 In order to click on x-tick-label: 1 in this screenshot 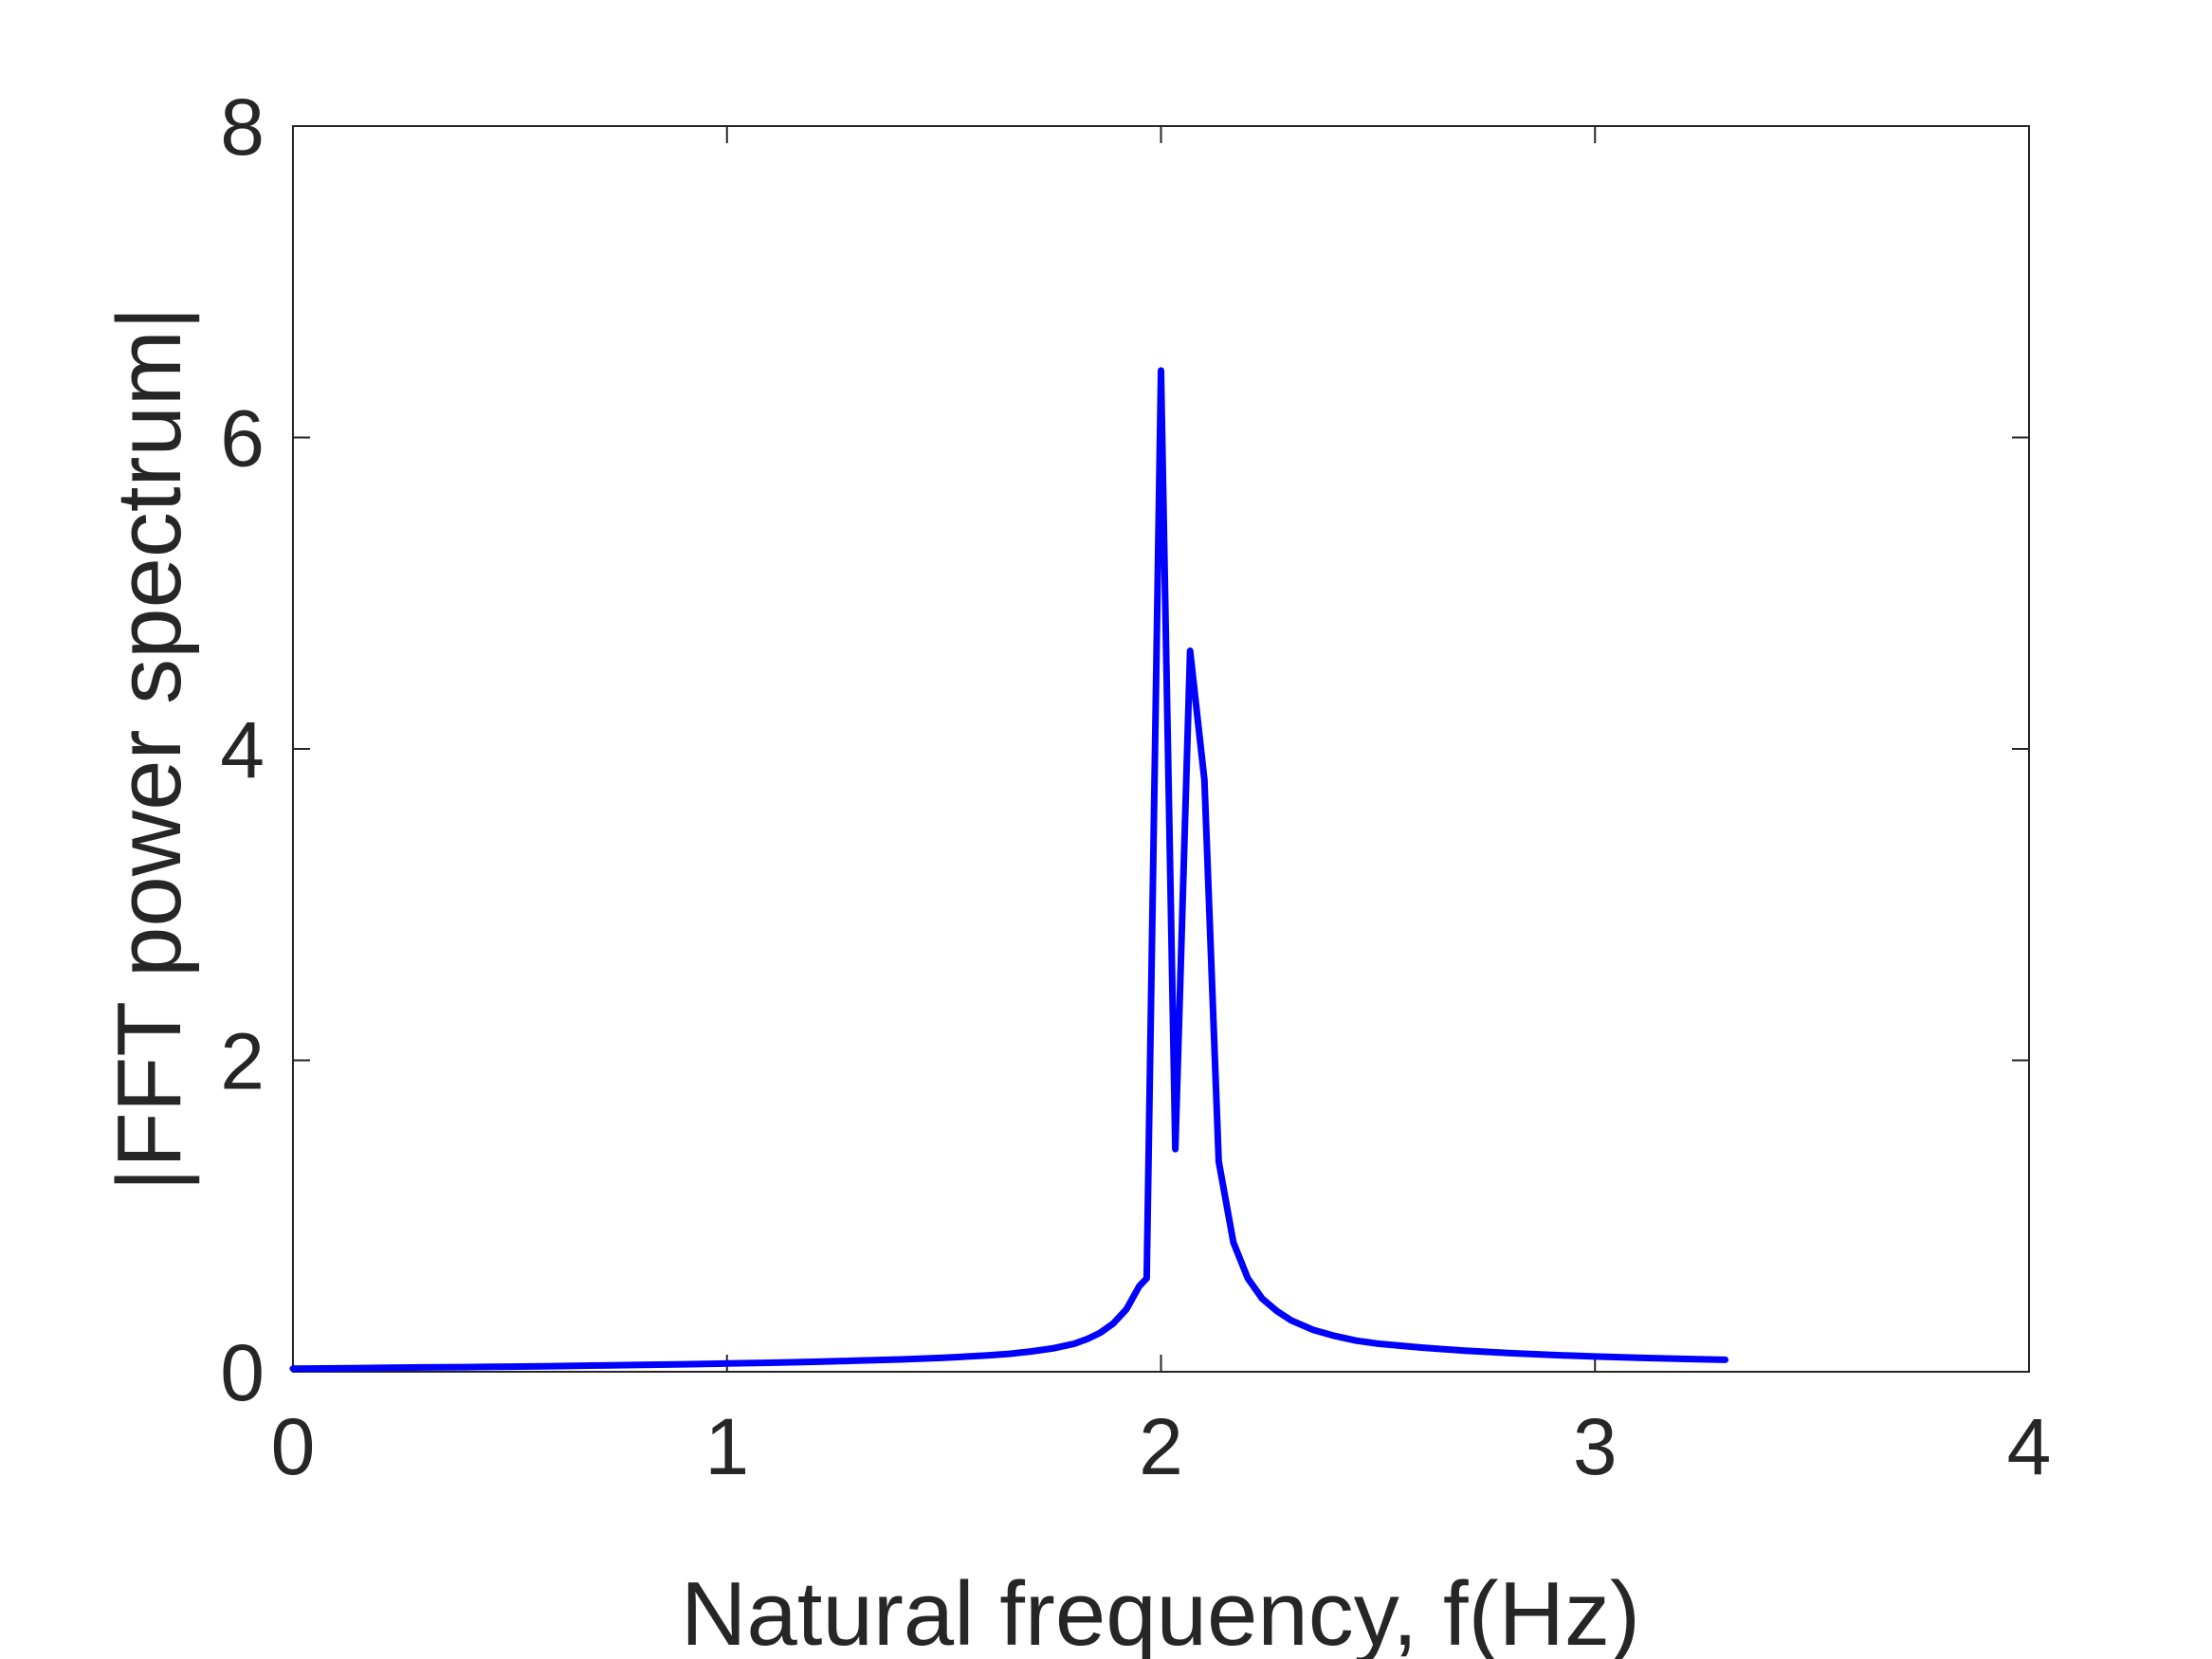, I will do `click(726, 1446)`.